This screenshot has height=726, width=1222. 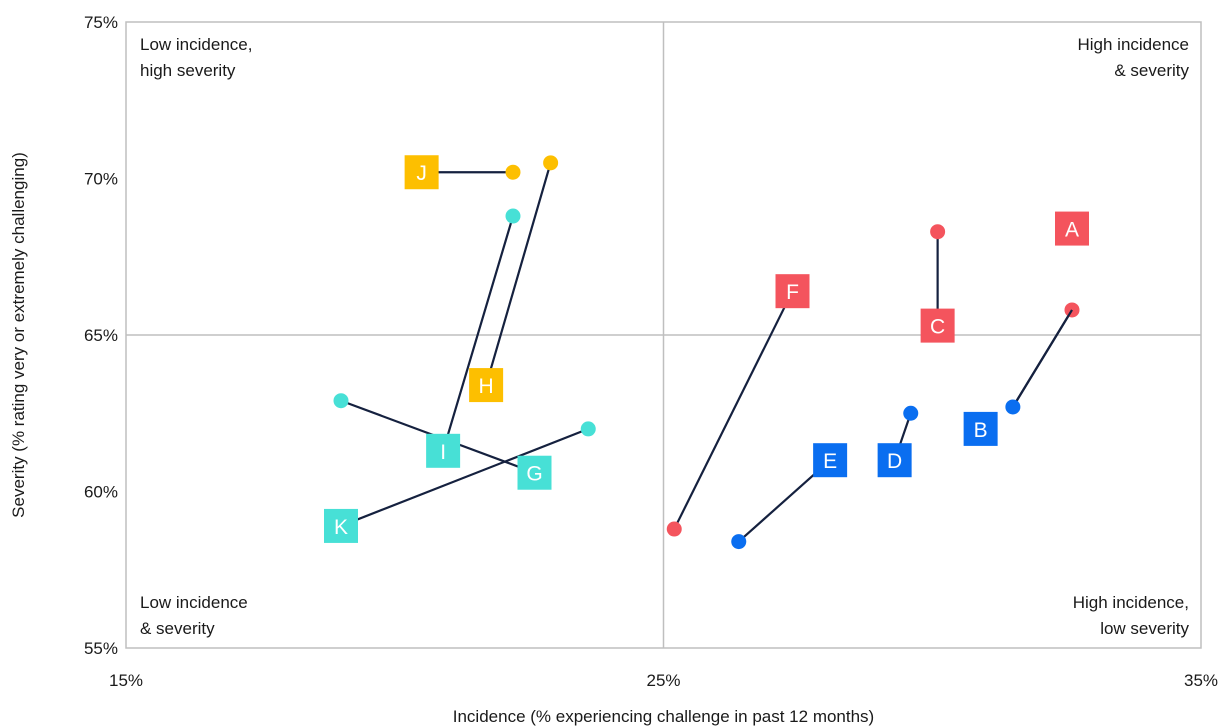 I want to click on series-label-box-b, so click(x=980, y=428).